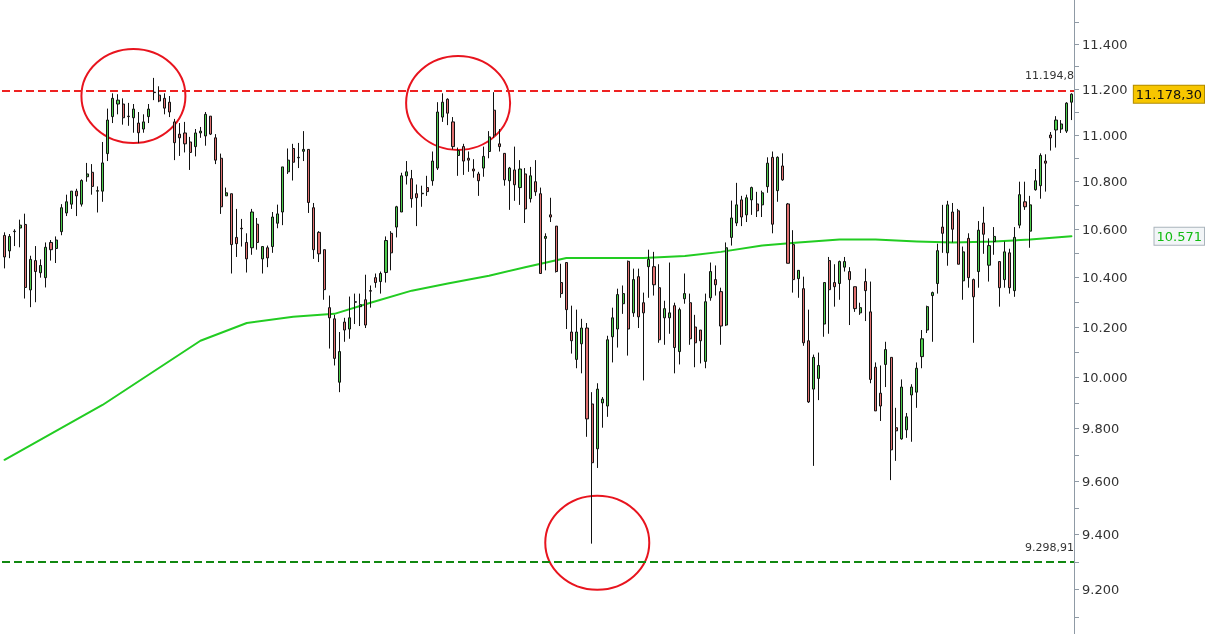 The height and width of the screenshot is (634, 1206). I want to click on y-tick-label: 11.000, so click(1105, 135).